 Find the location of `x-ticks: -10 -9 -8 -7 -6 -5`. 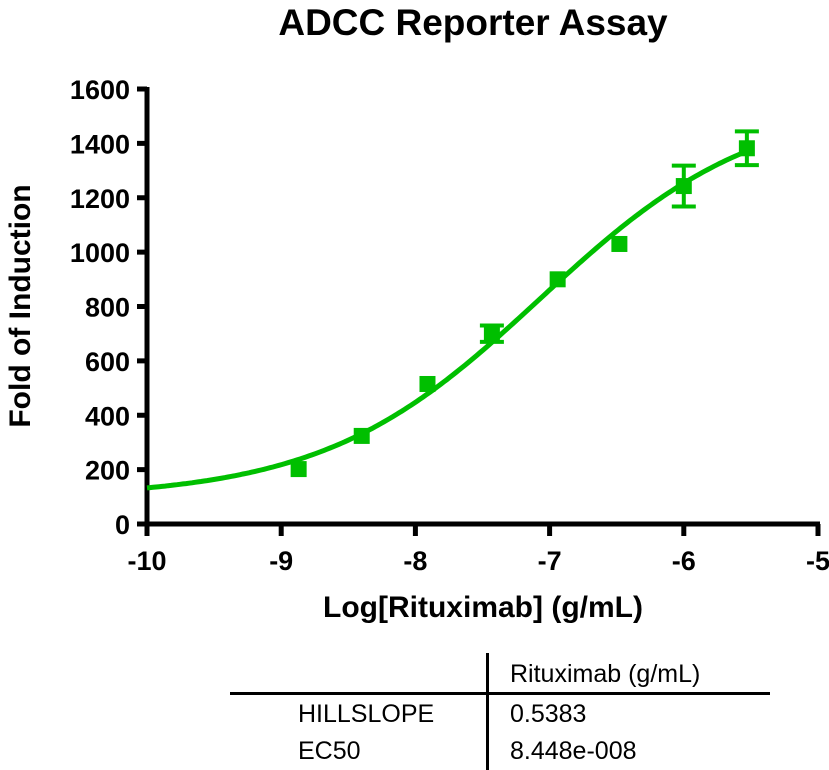

x-ticks: -10 -9 -8 -7 -6 -5 is located at coordinates (478, 550).